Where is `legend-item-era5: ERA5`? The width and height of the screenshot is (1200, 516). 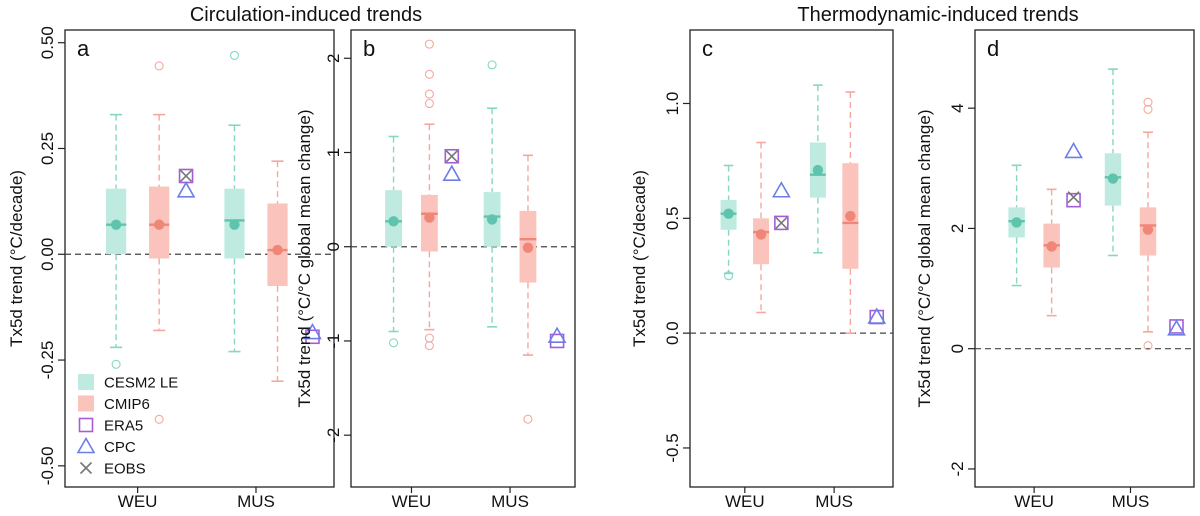
legend-item-era5: ERA5 is located at coordinates (110, 426).